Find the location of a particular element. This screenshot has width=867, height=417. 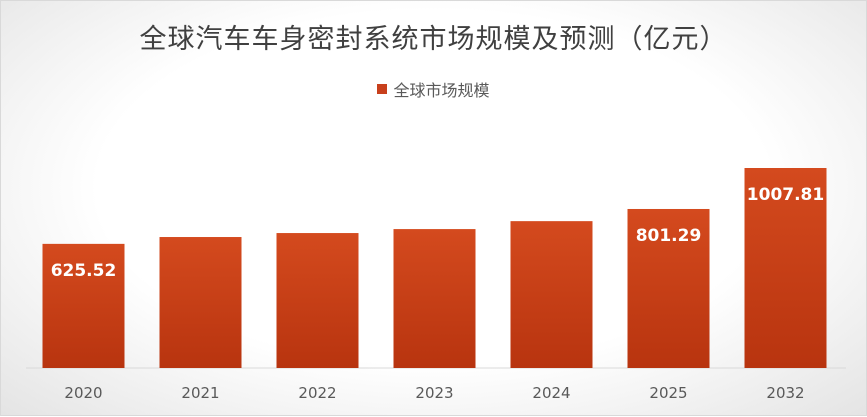

legend: 全球市场规模 is located at coordinates (433, 89).